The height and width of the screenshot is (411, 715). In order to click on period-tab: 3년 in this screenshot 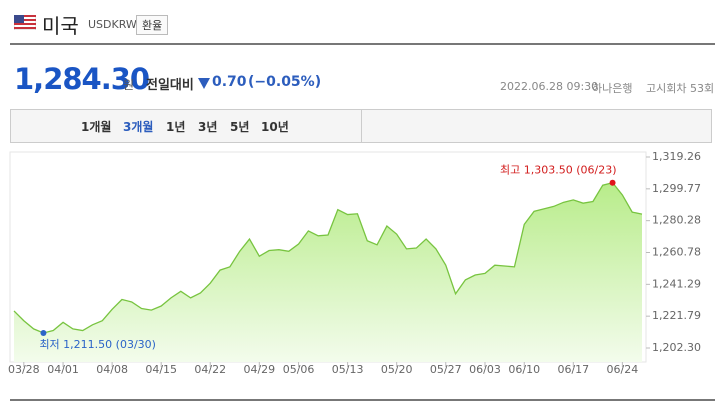, I will do `click(208, 127)`.